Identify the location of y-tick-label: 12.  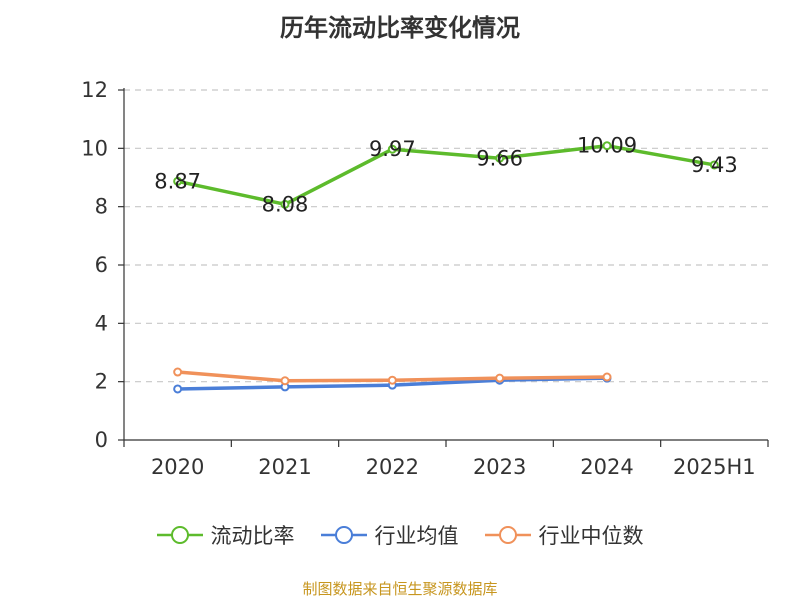
(94, 90).